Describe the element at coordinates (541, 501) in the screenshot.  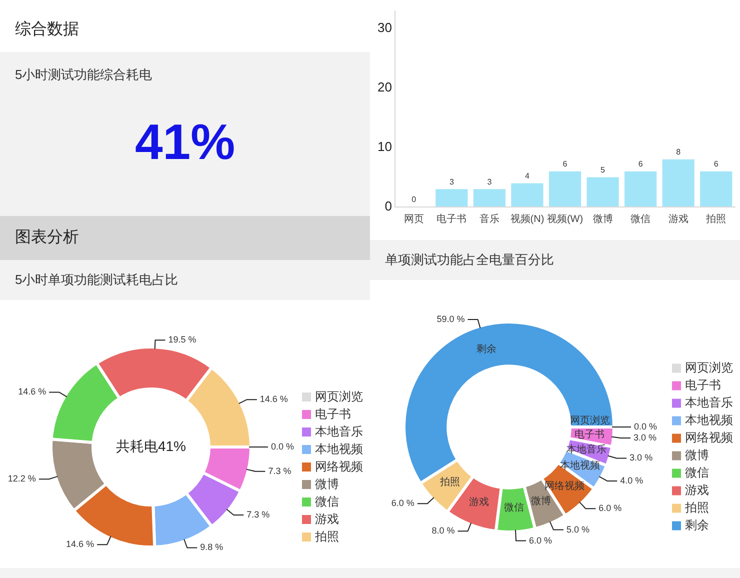
I see `slice-label: 微博` at that location.